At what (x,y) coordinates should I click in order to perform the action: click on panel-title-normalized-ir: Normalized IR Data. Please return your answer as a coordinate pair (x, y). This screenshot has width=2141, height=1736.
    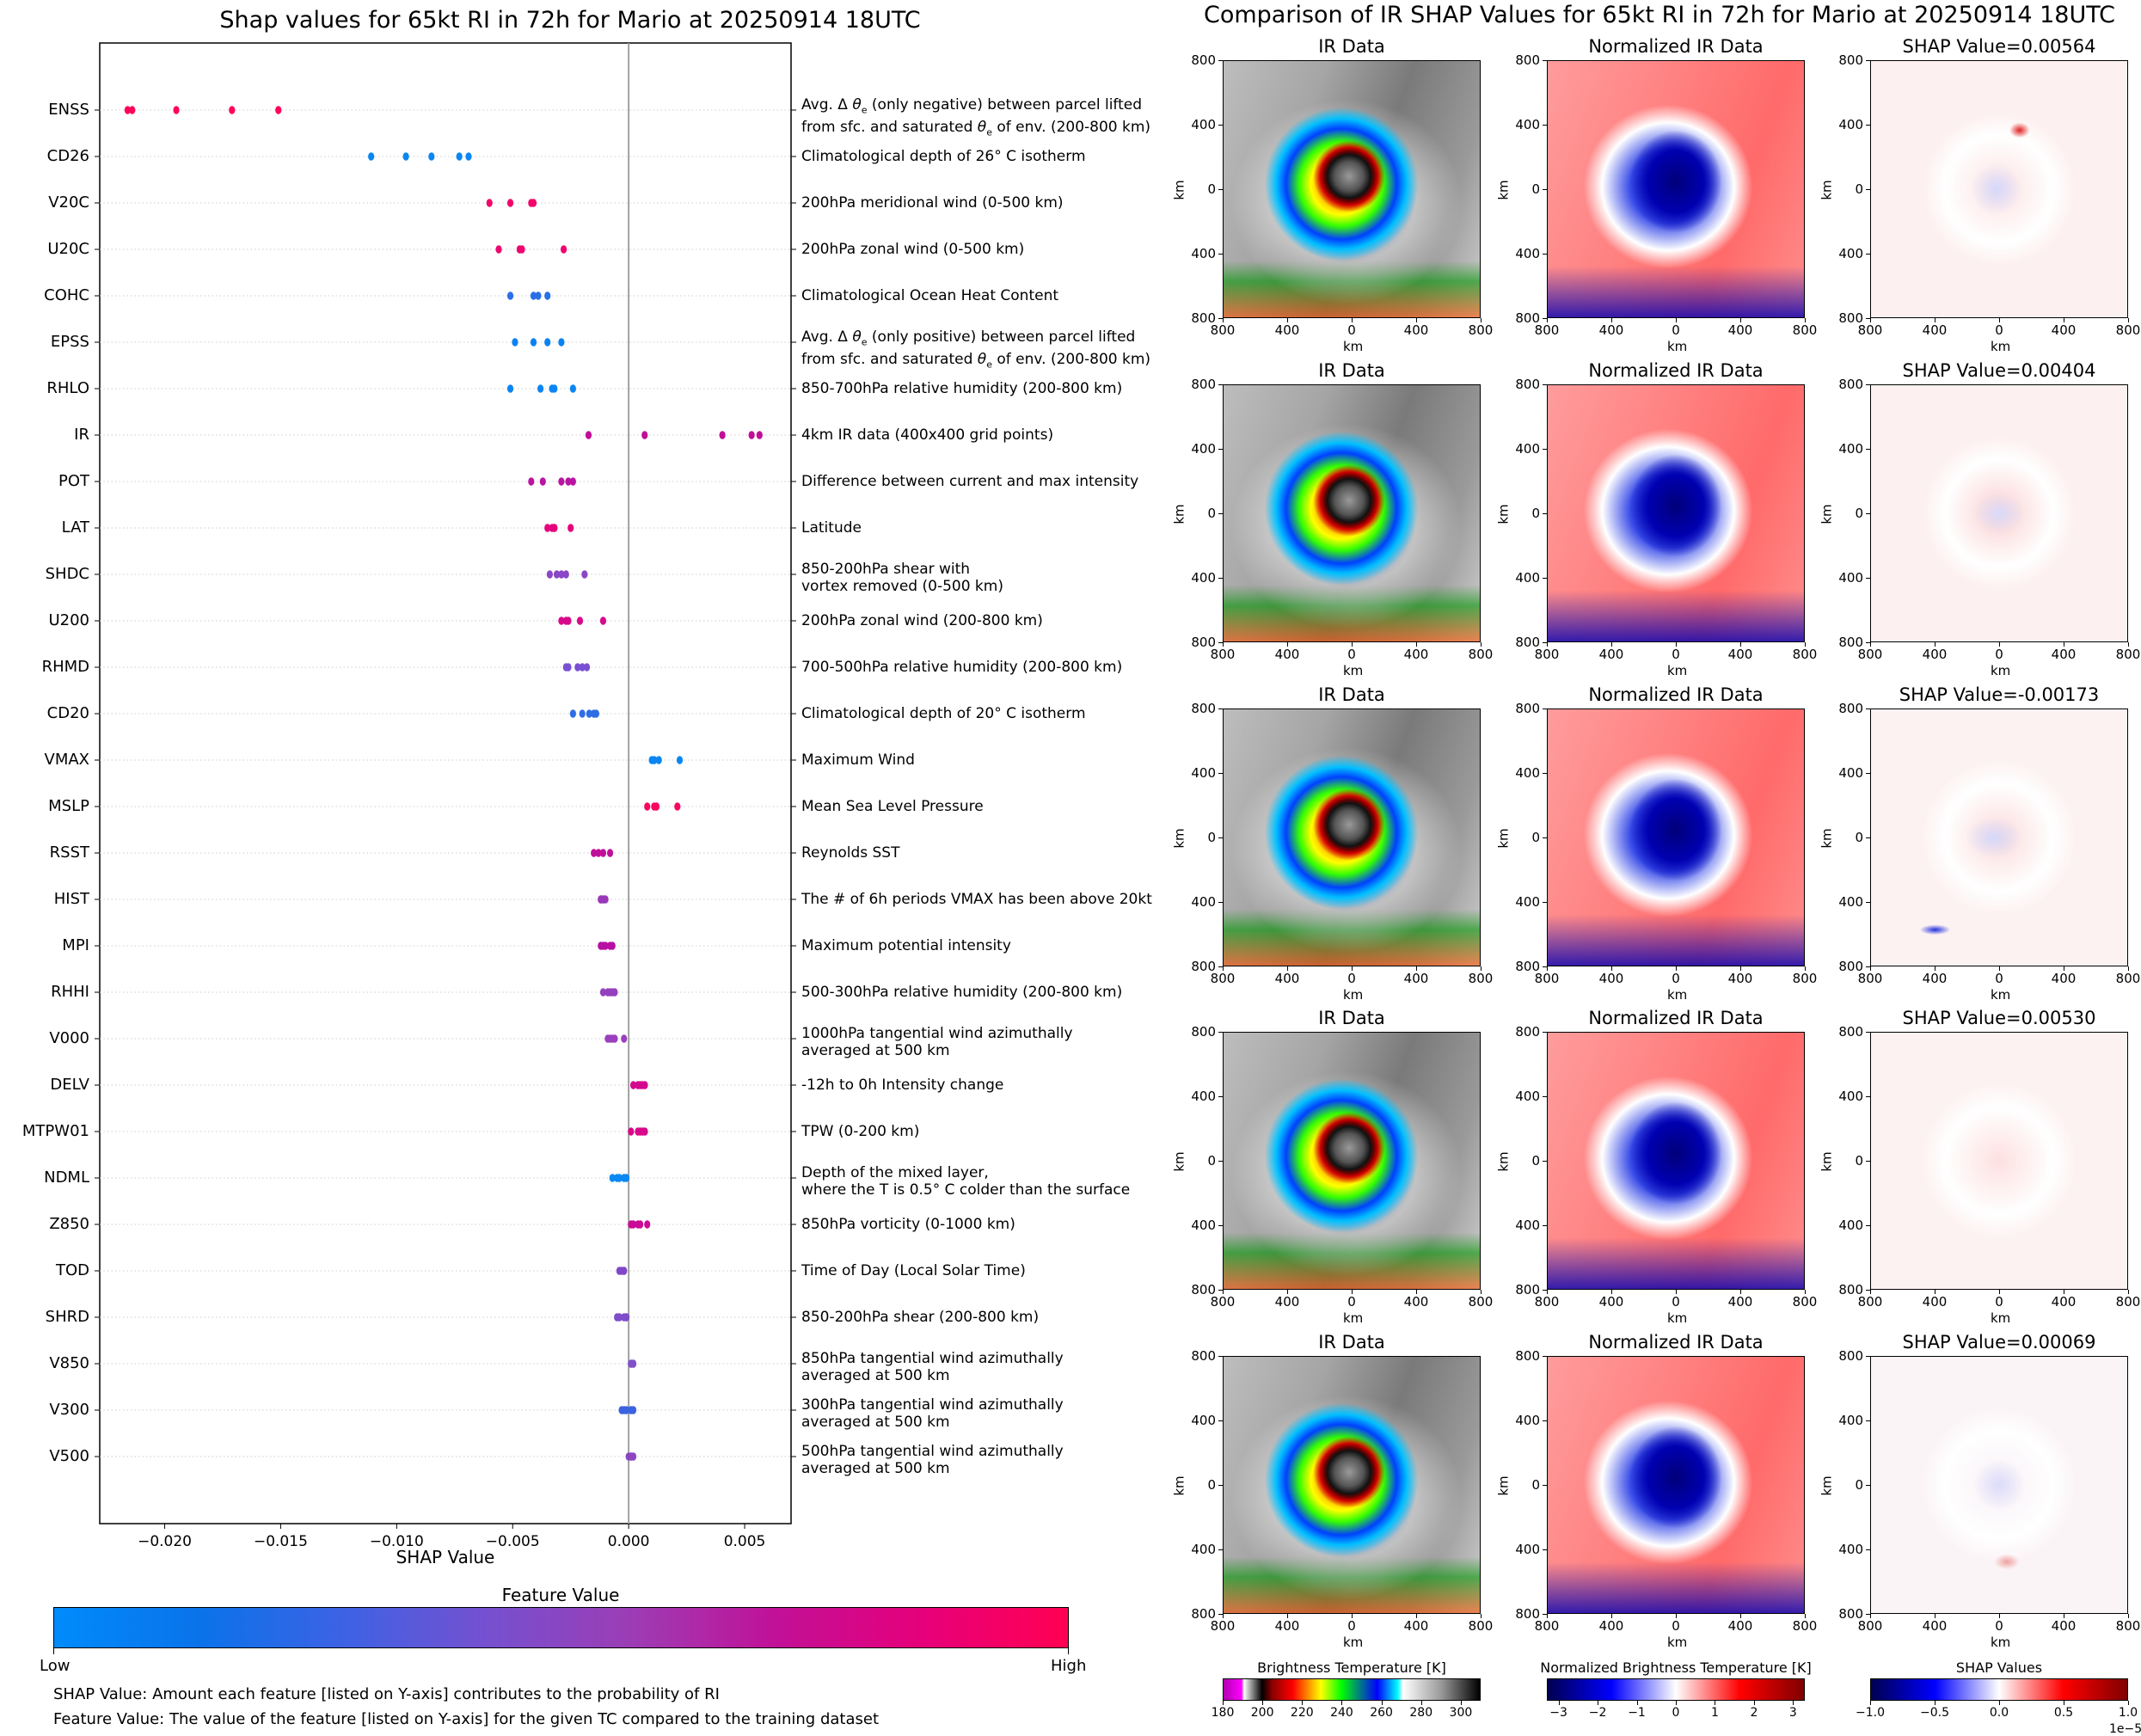
    Looking at the image, I should click on (1676, 1018).